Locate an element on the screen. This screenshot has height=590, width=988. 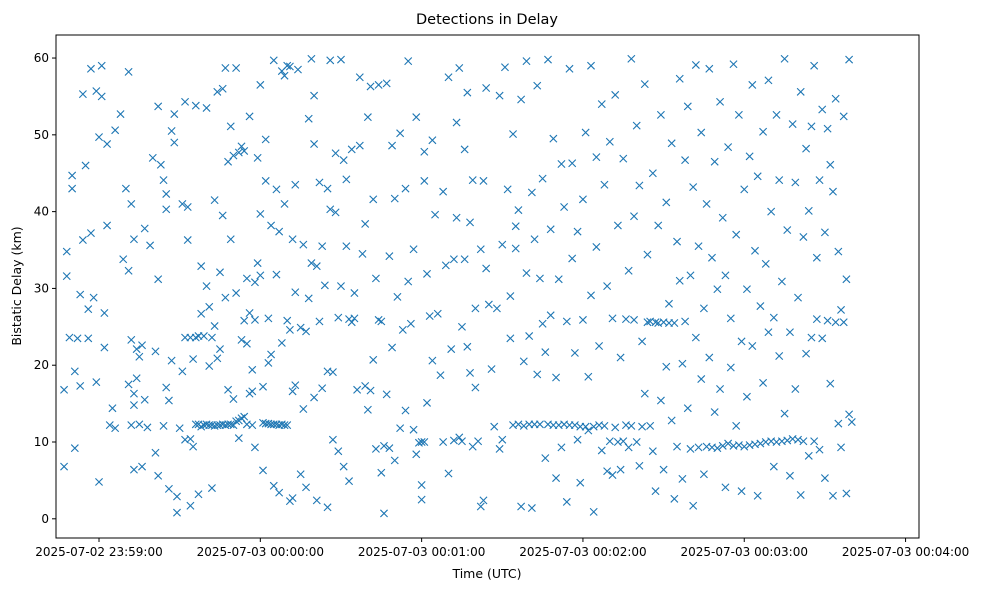
x-tick-label: 2025-07-03 00:01:00 is located at coordinates (421, 552).